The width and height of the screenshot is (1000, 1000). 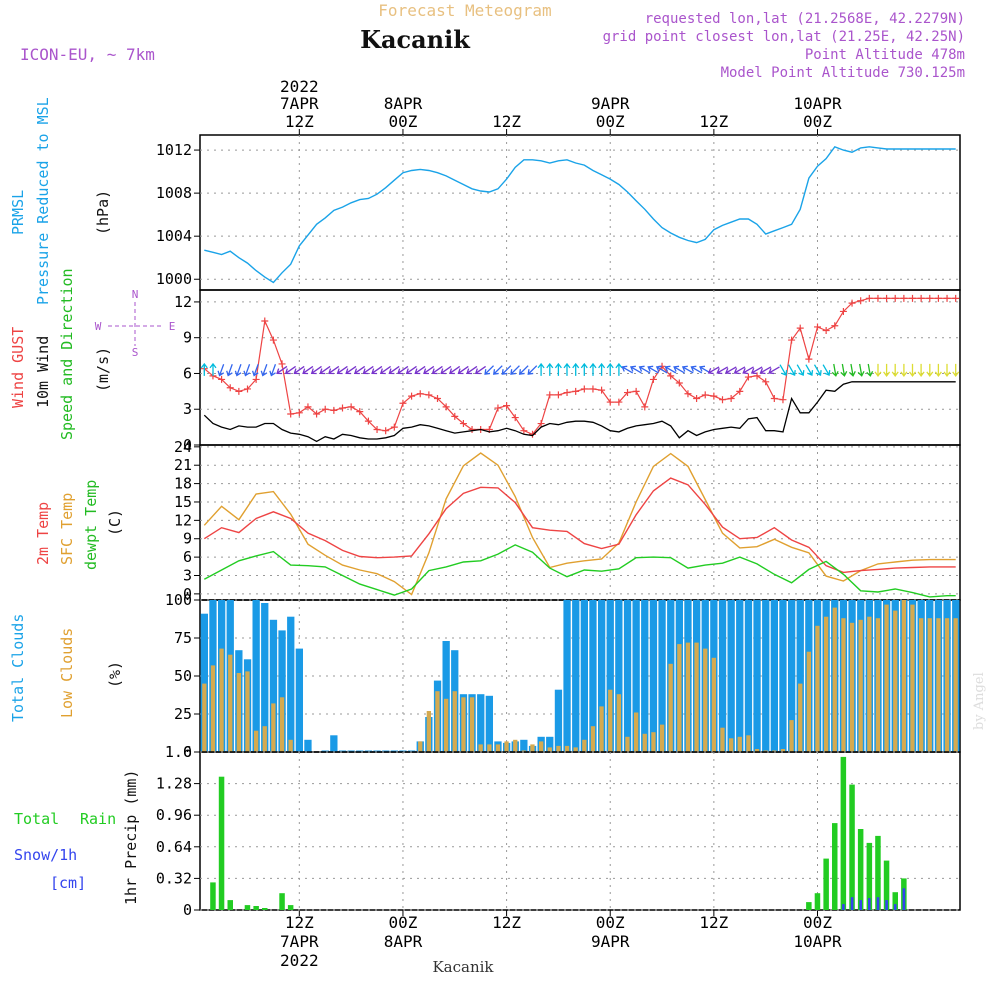 I want to click on station-title: Kacanik, so click(x=415, y=39).